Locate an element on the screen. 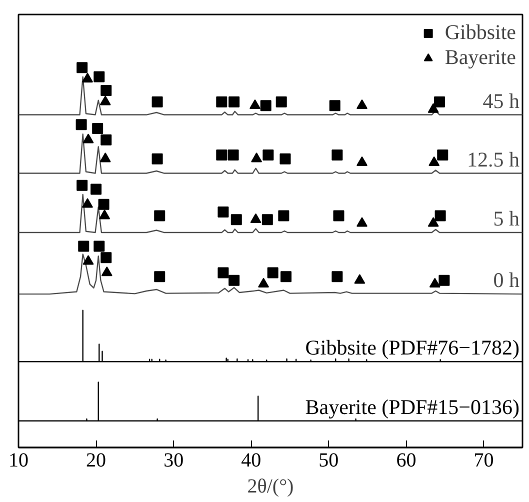 Image resolution: width=529 pixels, height=502 pixels. x-axis-title: 2θ/(°) is located at coordinates (270, 487).